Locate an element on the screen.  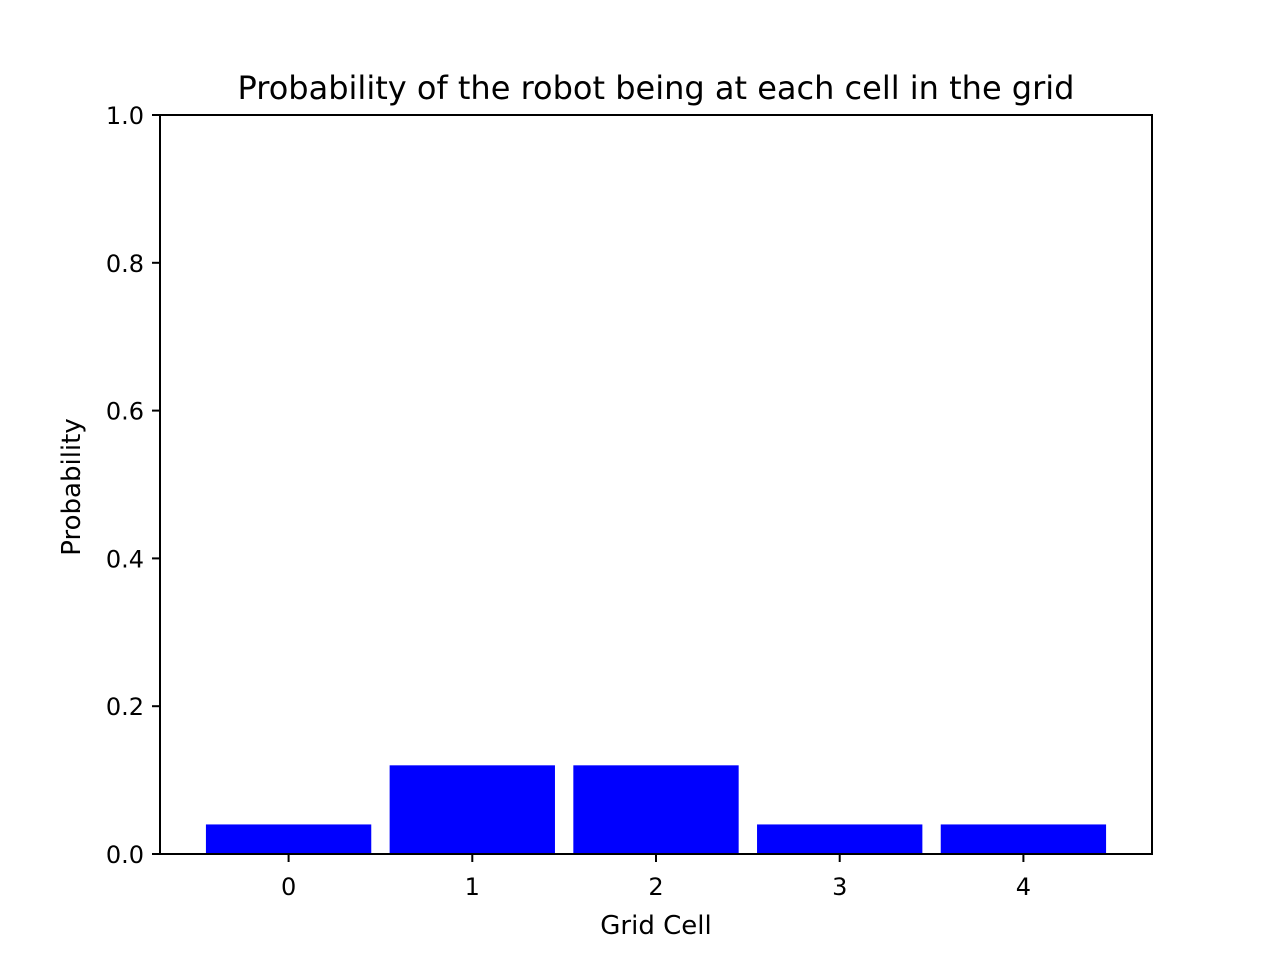
x-tick-label: 4 is located at coordinates (1023, 887).